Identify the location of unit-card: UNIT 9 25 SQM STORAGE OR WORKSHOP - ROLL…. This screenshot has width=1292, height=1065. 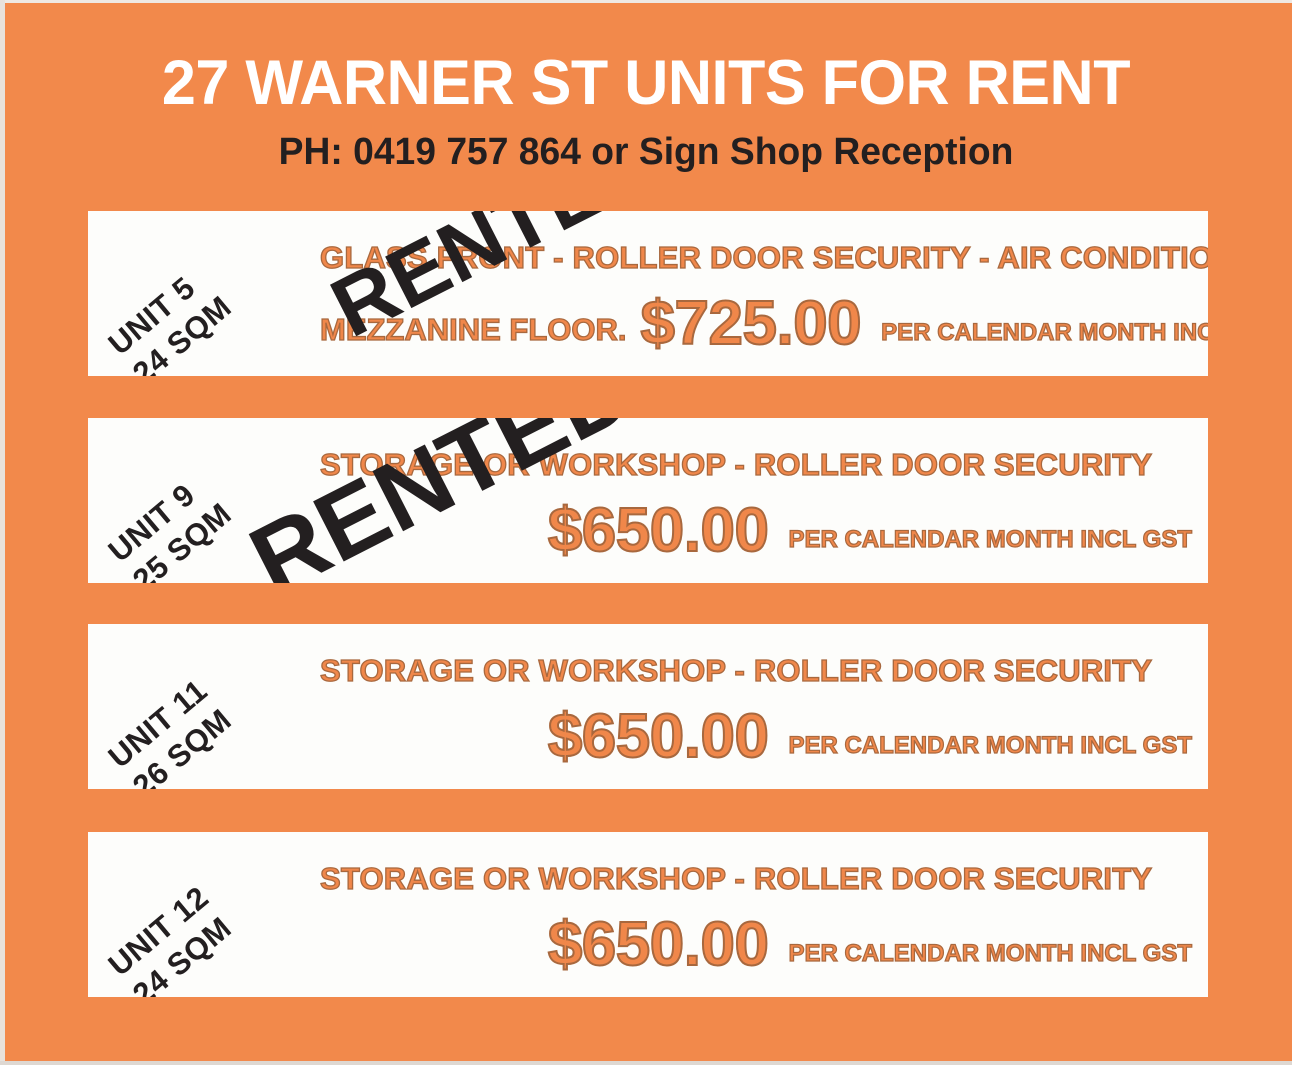
(648, 500).